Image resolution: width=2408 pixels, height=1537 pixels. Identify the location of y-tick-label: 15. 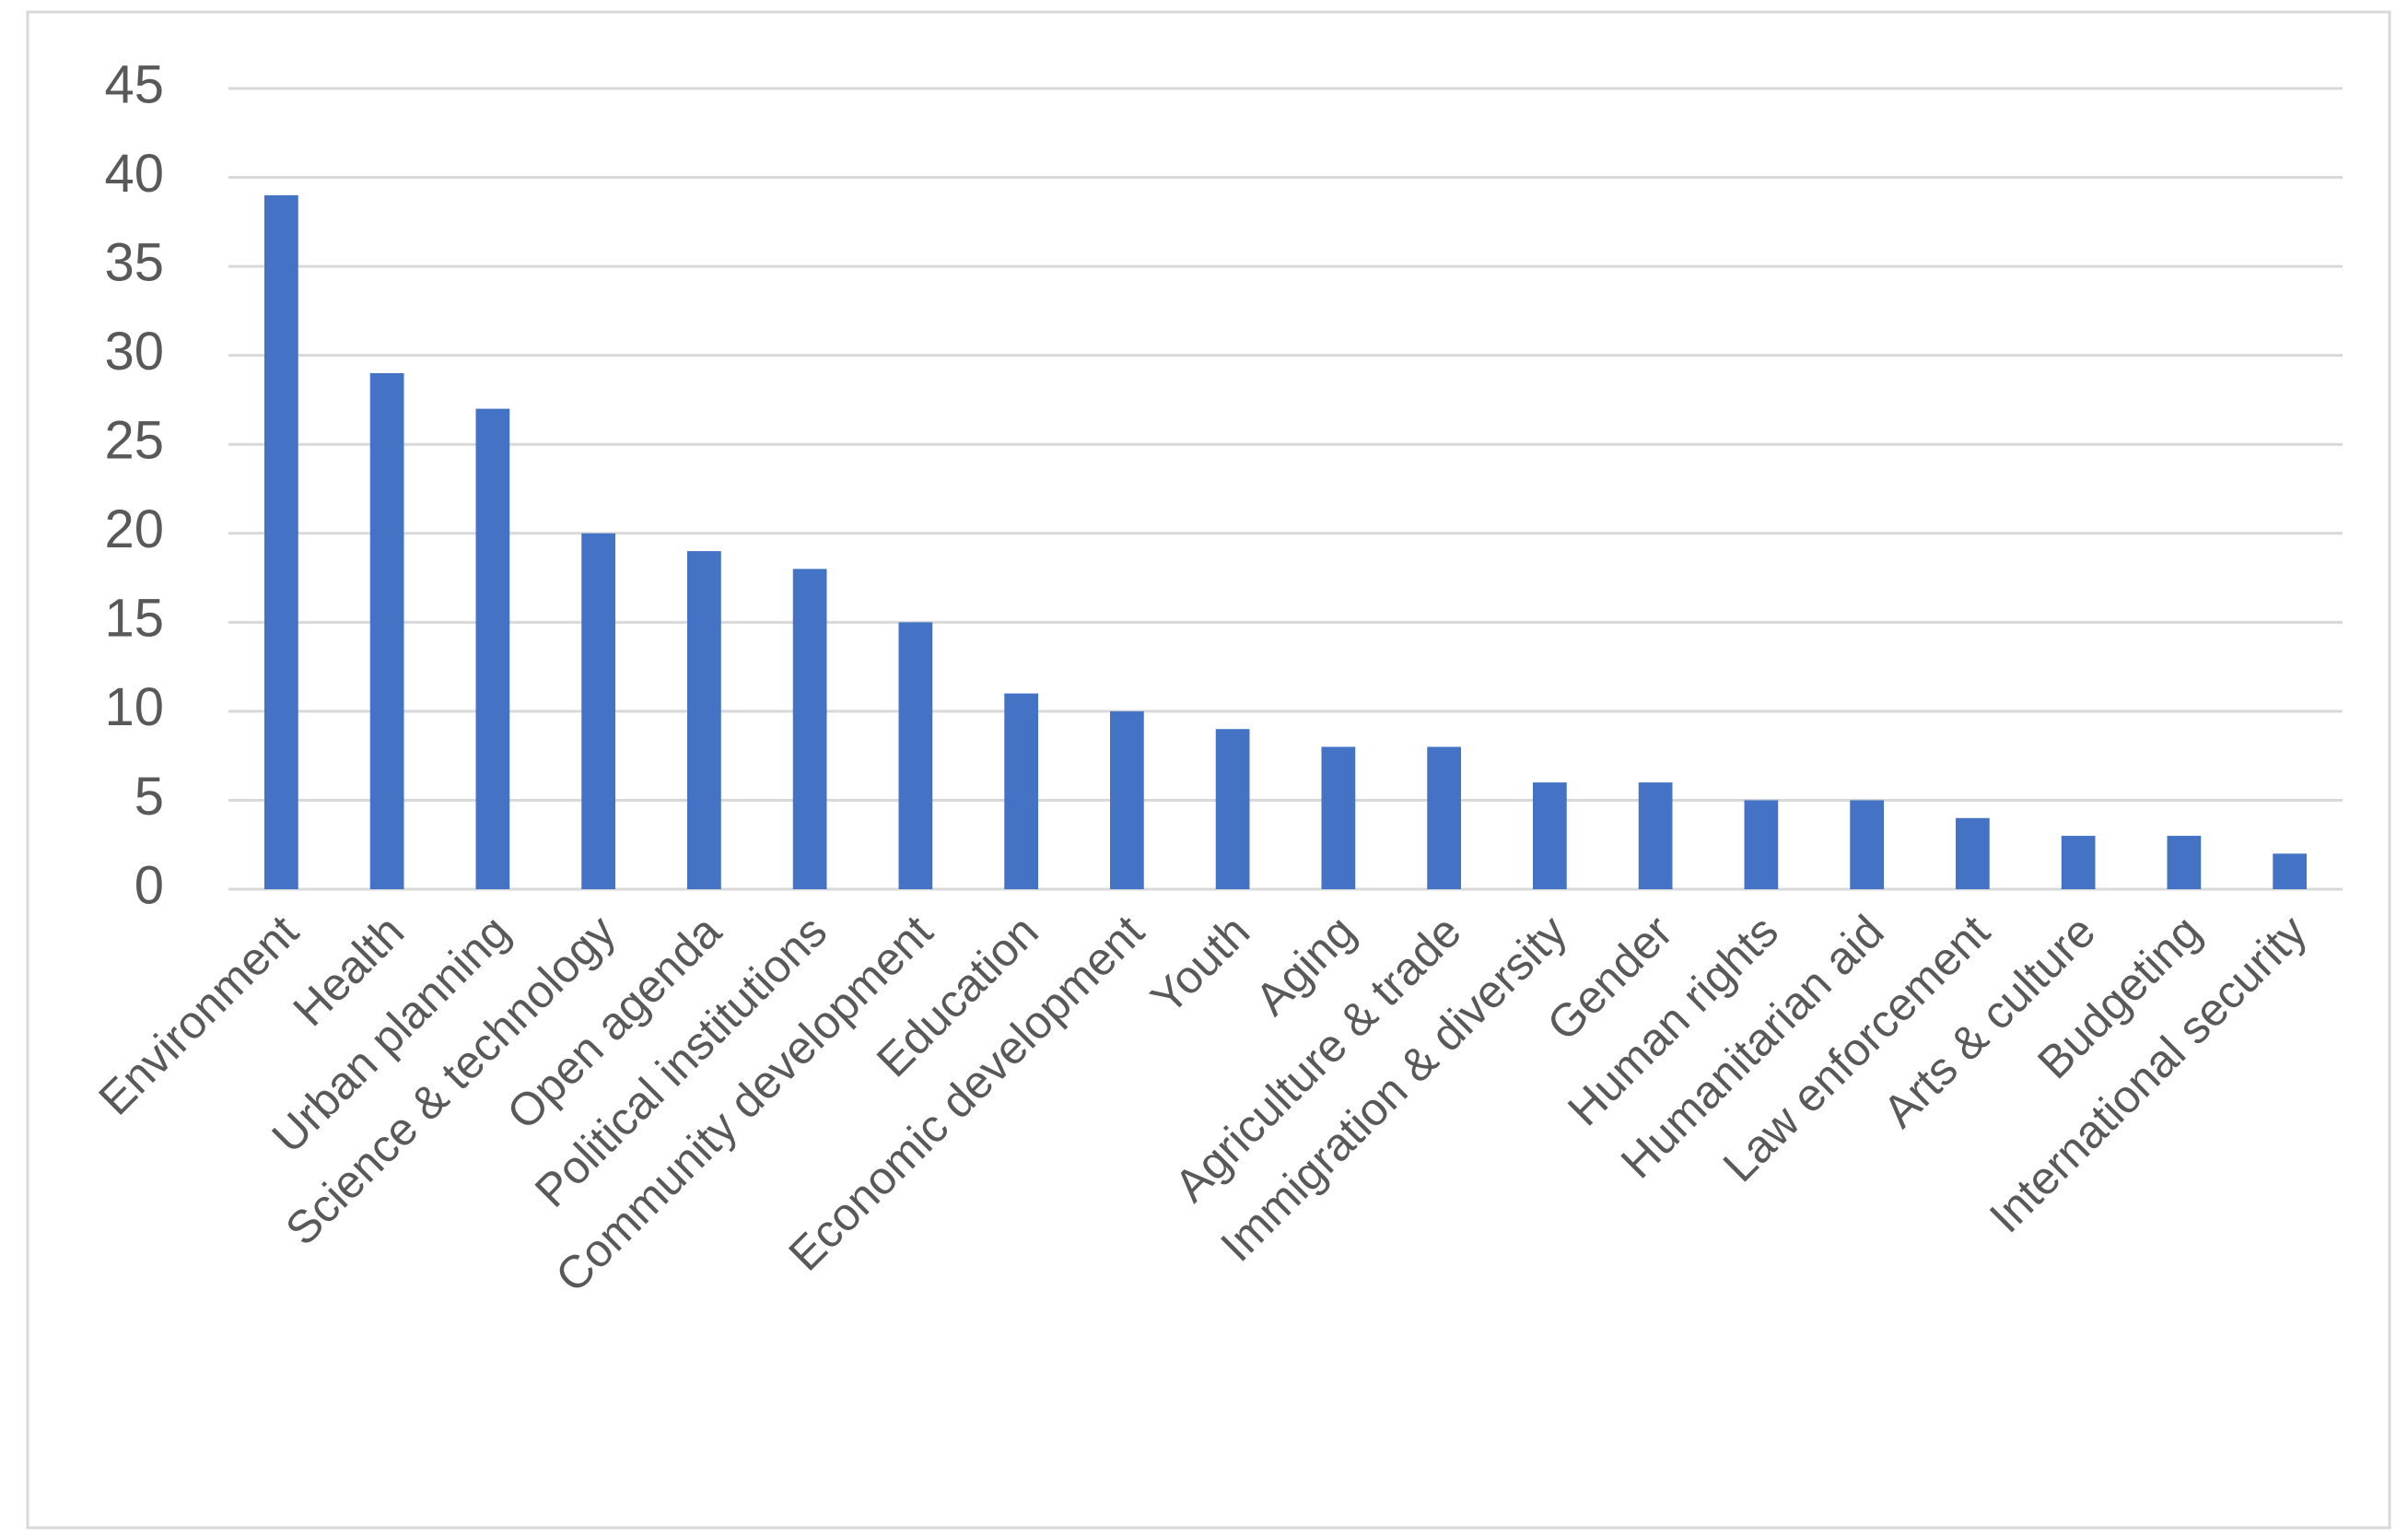
(134, 619).